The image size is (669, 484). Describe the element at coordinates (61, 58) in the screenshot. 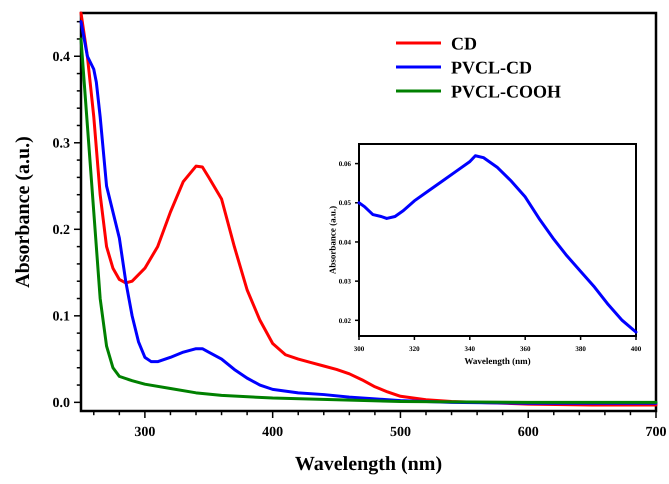

I see `y-tick-label: 0.4` at that location.